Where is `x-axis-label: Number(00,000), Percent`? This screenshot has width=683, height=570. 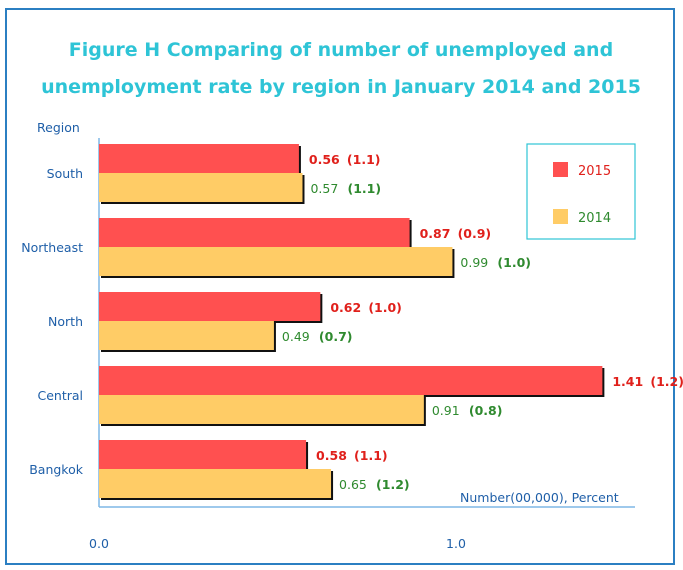 x-axis-label: Number(00,000), Percent is located at coordinates (539, 497).